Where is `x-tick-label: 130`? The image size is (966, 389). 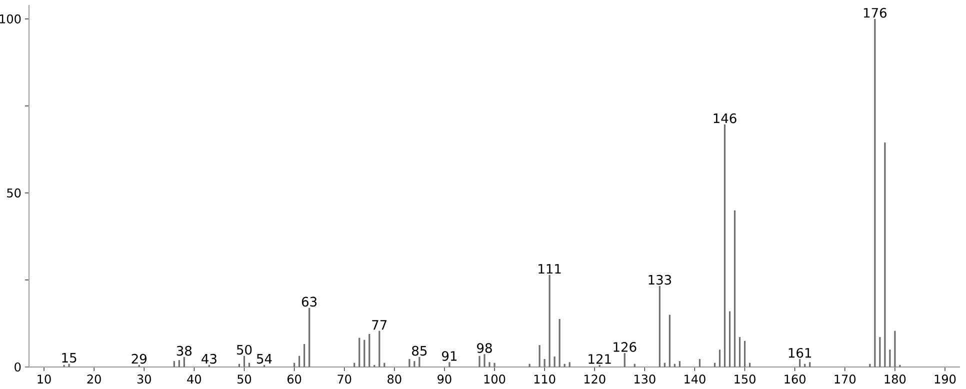 x-tick-label: 130 is located at coordinates (645, 379).